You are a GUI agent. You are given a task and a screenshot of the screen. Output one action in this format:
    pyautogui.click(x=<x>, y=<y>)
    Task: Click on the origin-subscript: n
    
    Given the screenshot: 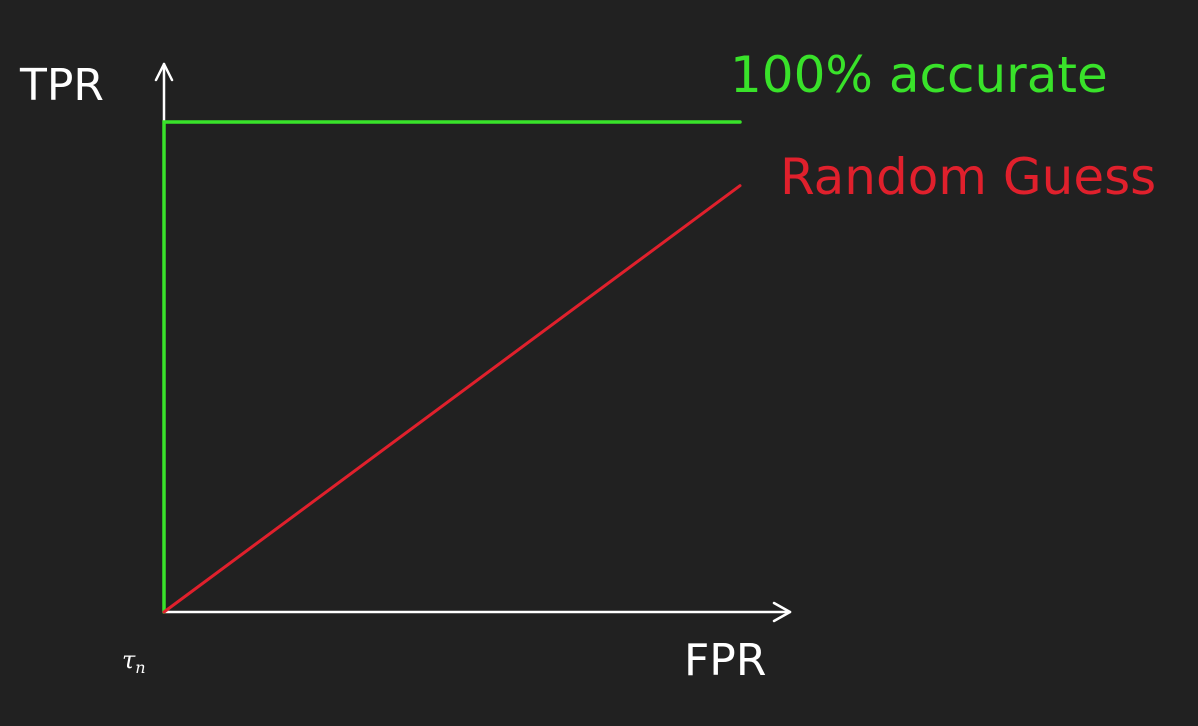 What is the action you would take?
    pyautogui.click(x=140, y=667)
    